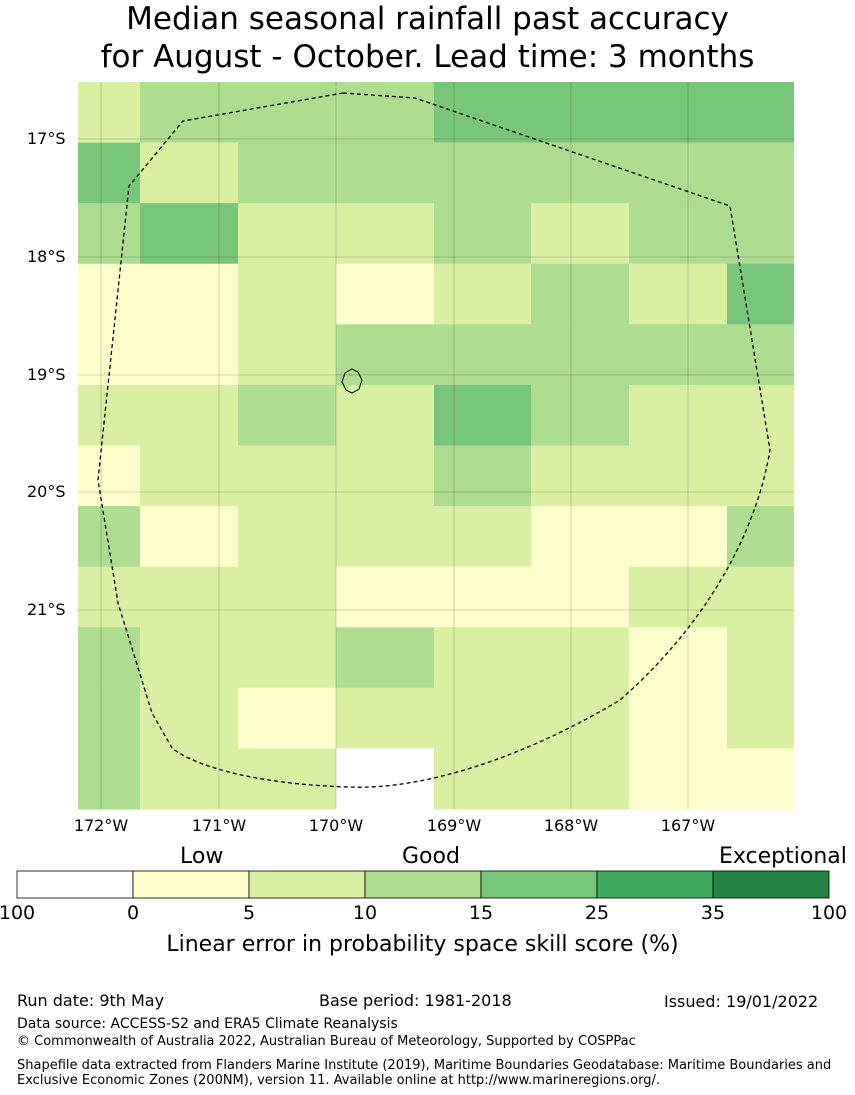 This screenshot has height=1095, width=855. What do you see at coordinates (415, 1000) in the screenshot?
I see `base-period: Base period: 1981-2018` at bounding box center [415, 1000].